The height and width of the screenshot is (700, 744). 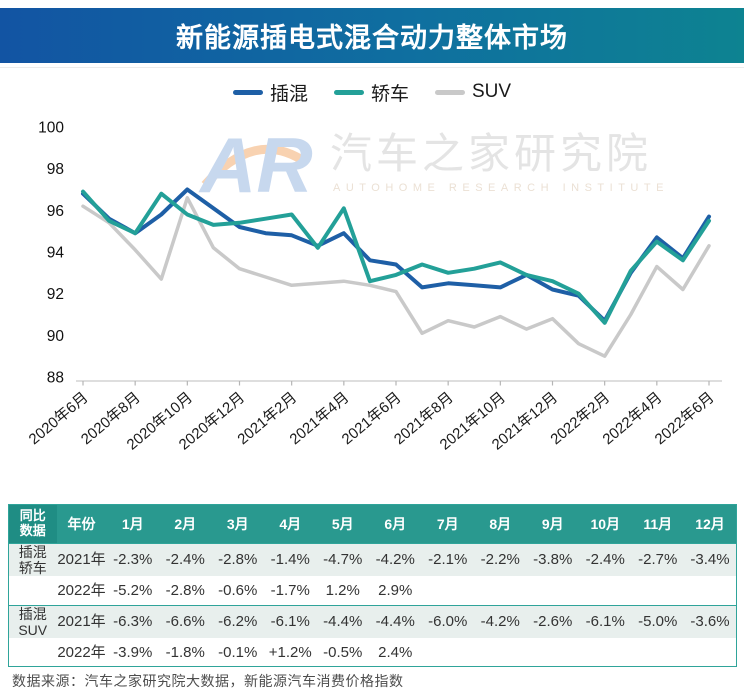 I want to click on table-value-cell: -6.2%, so click(x=237, y=621).